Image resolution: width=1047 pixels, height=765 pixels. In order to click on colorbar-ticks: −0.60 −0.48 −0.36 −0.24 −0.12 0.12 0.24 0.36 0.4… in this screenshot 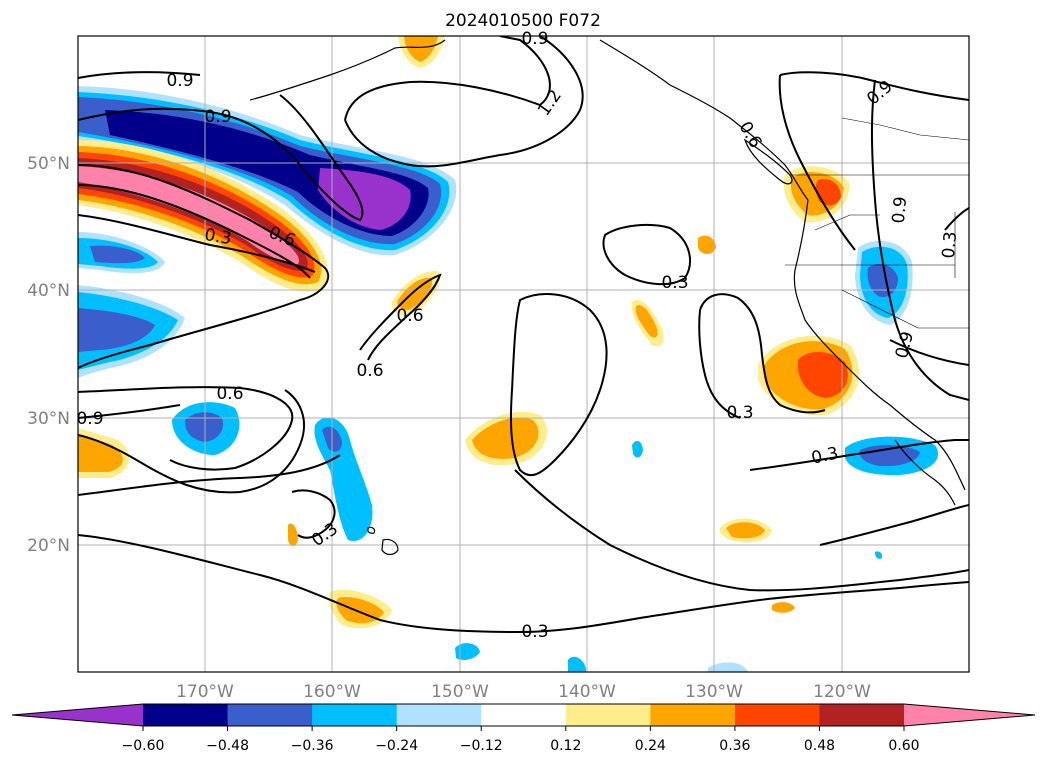, I will do `click(521, 740)`.